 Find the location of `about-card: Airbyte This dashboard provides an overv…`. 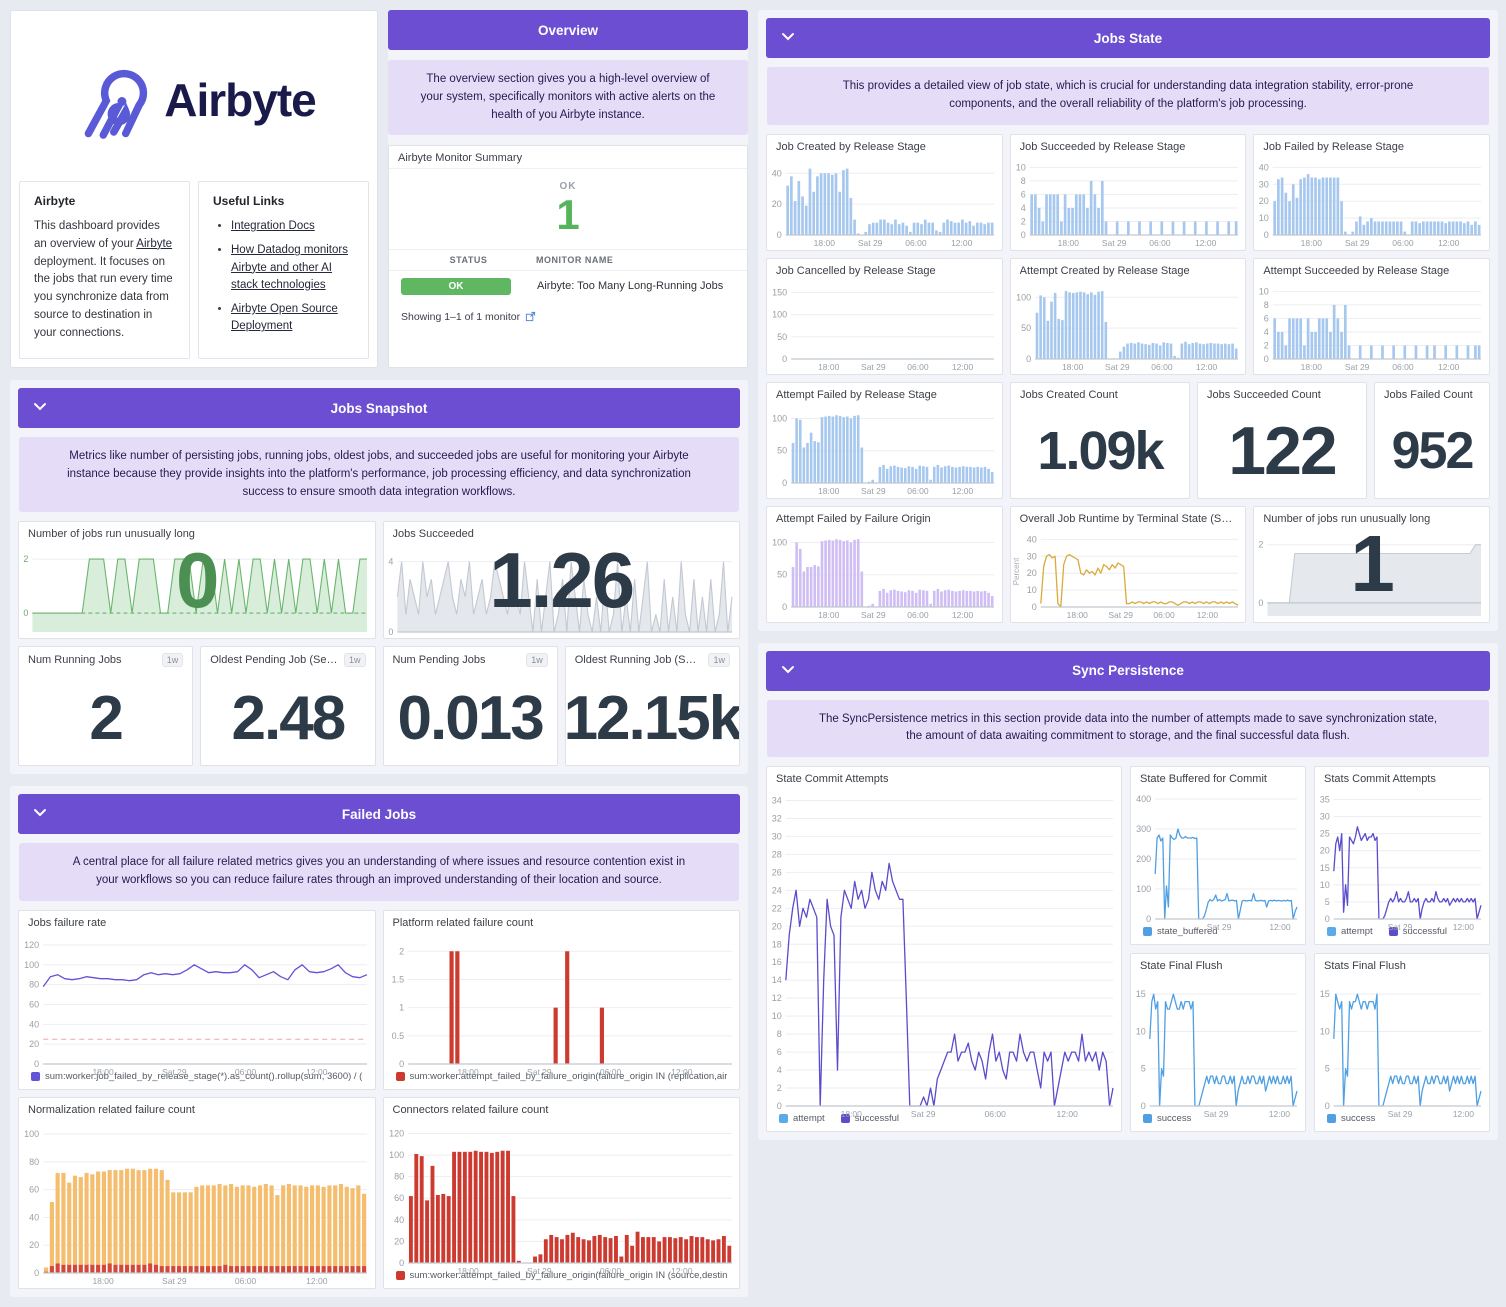

about-card: Airbyte This dashboard provides an overv… is located at coordinates (104, 270).